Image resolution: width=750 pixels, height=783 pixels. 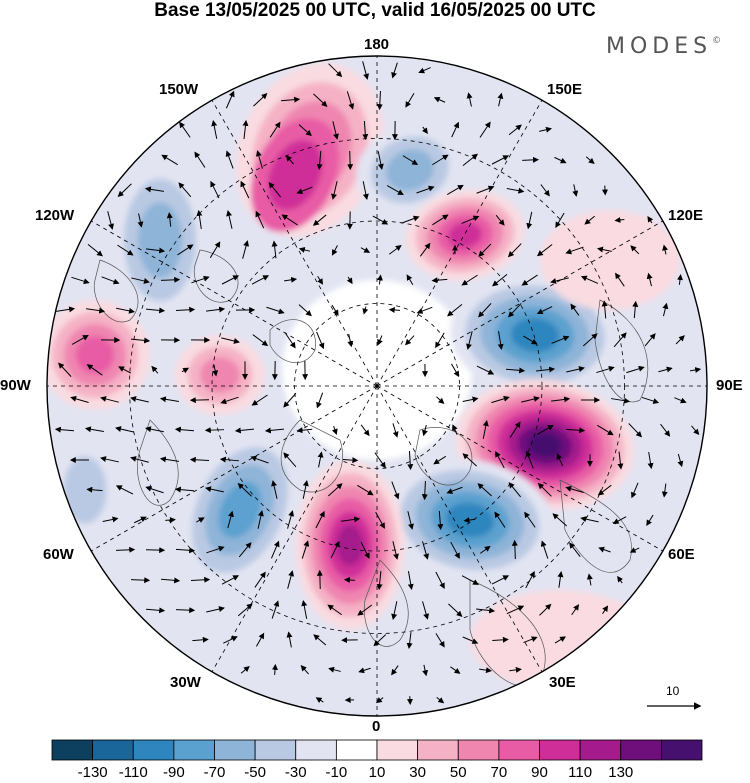 What do you see at coordinates (417, 772) in the screenshot?
I see `colorbar-label: 30` at bounding box center [417, 772].